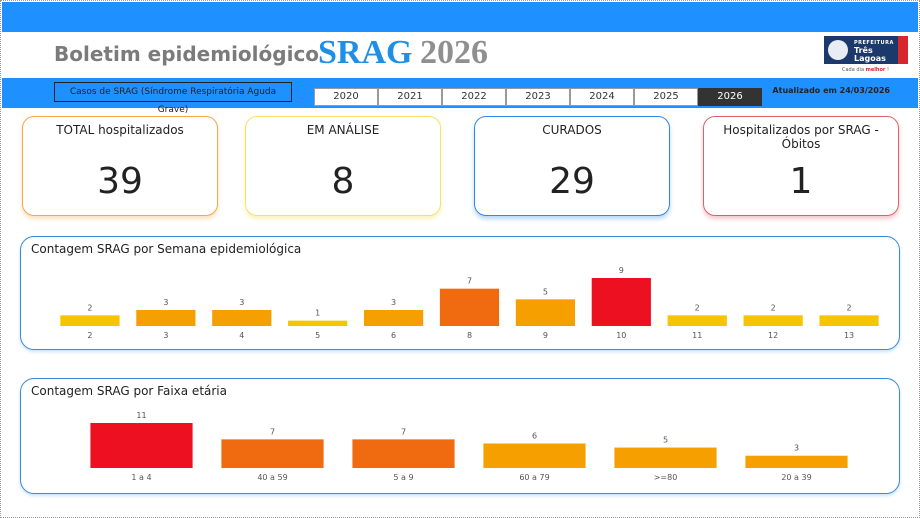 The width and height of the screenshot is (920, 518). Describe the element at coordinates (665, 457) in the screenshot. I see `faixa-bar->=80` at that location.